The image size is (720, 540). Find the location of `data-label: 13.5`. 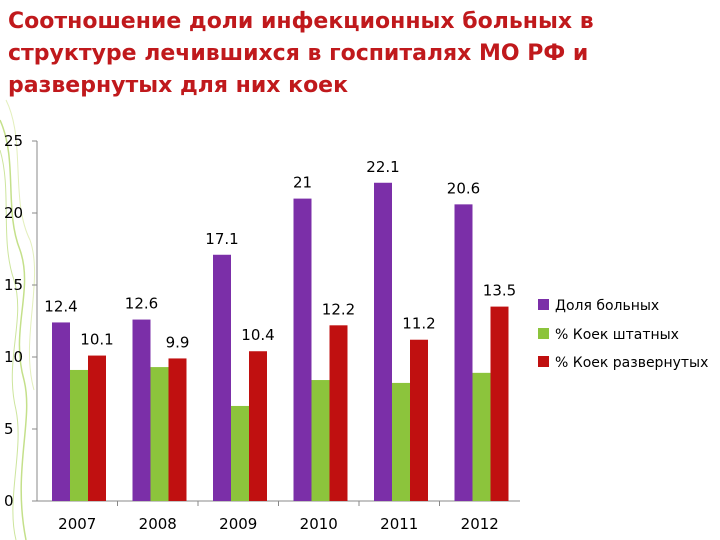

data-label: 13.5 is located at coordinates (499, 291).